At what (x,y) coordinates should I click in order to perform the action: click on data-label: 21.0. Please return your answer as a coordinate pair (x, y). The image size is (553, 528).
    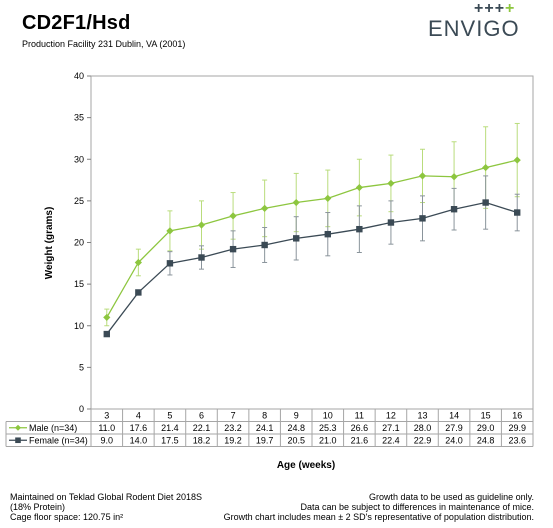
    Looking at the image, I should click on (328, 441).